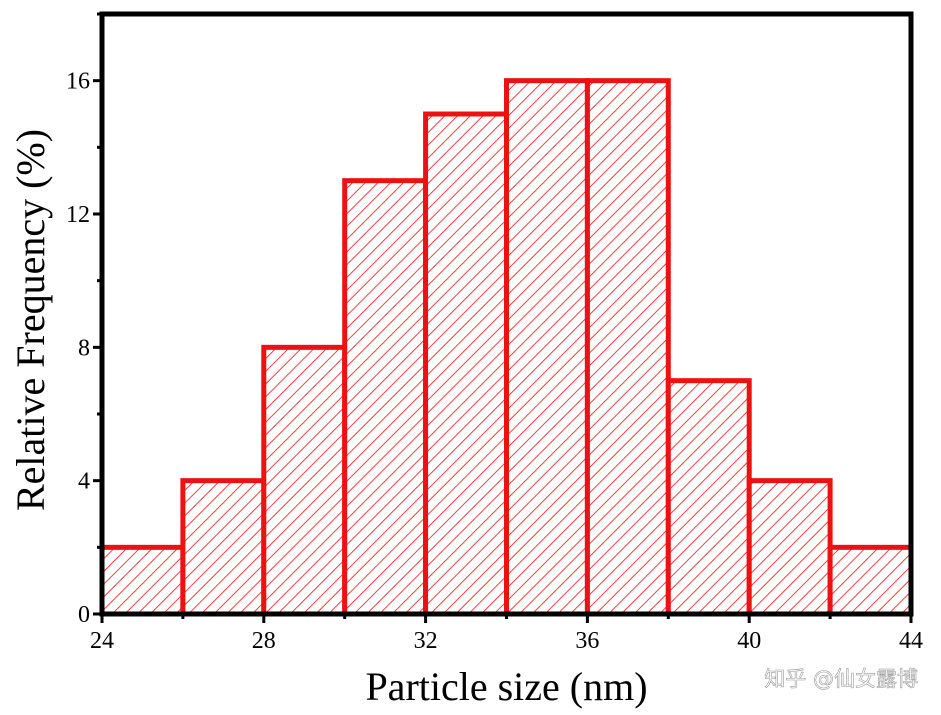 The image size is (941, 715). What do you see at coordinates (84, 615) in the screenshot?
I see `y-tick-label: 0` at bounding box center [84, 615].